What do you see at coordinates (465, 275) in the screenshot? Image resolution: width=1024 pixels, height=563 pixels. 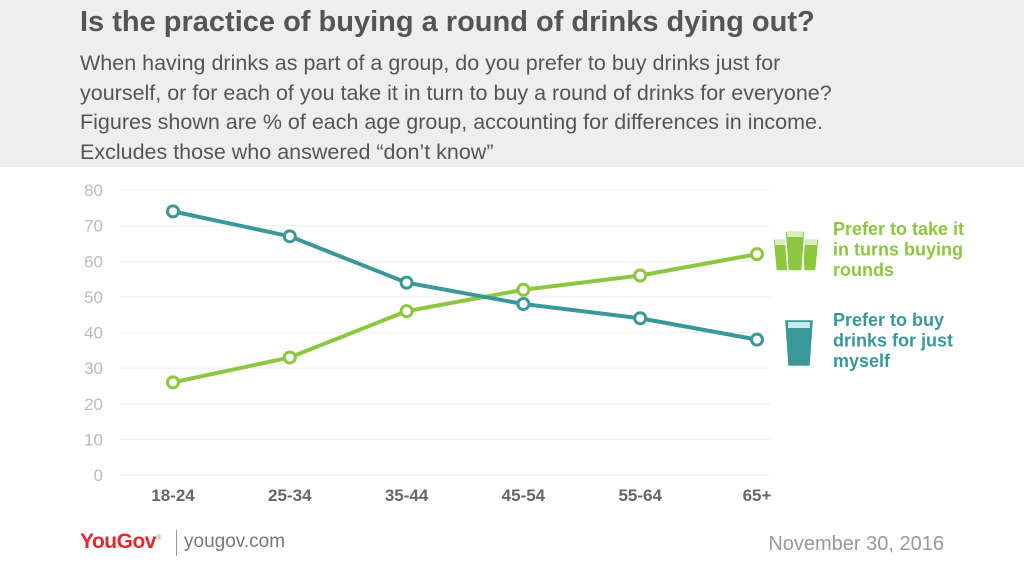 I see `series-line-myself` at bounding box center [465, 275].